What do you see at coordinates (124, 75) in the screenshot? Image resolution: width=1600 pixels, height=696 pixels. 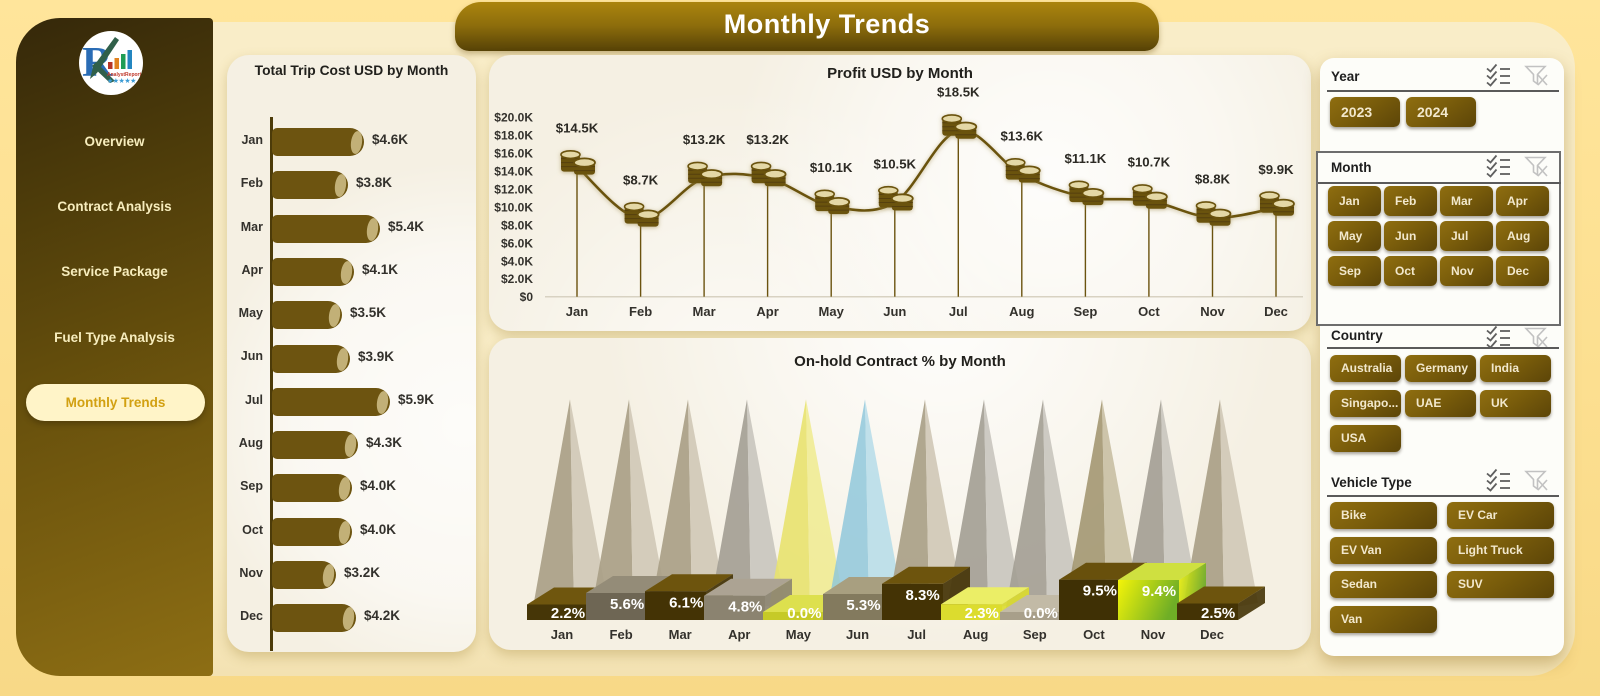 I see `svg-text: AnalystReport` at bounding box center [124, 75].